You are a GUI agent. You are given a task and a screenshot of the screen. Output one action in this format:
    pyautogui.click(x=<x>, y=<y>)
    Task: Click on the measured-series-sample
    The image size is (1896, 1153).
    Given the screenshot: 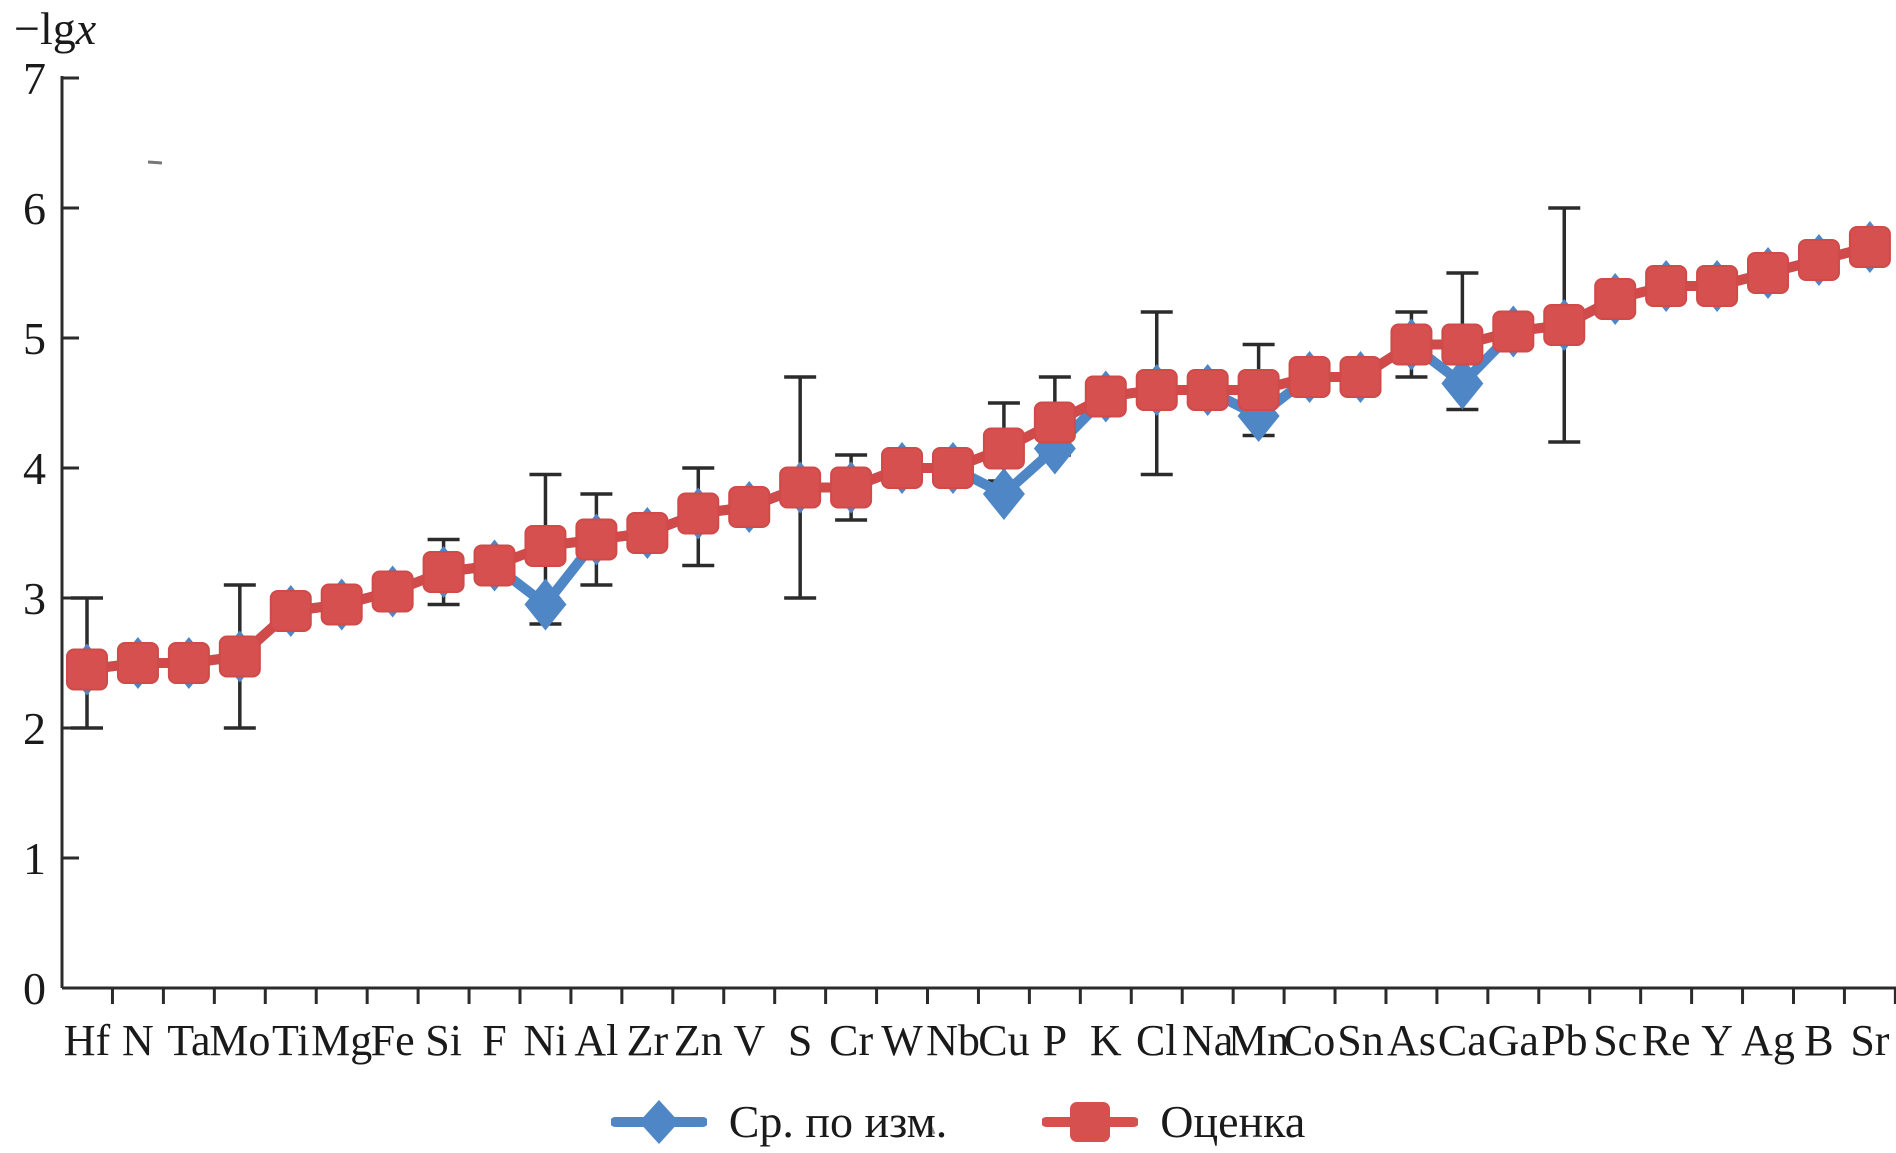 What is the action you would take?
    pyautogui.click(x=658, y=1122)
    